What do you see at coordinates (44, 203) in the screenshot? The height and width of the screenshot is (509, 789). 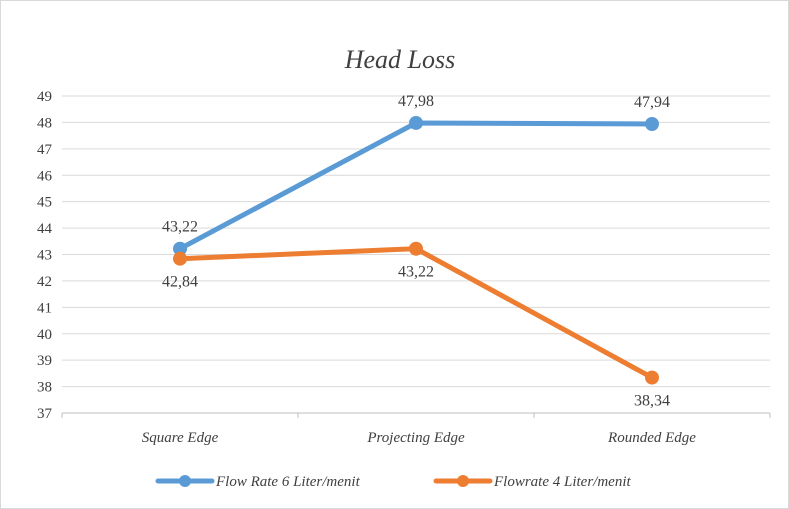 I see `y-tick-label: 45` at bounding box center [44, 203].